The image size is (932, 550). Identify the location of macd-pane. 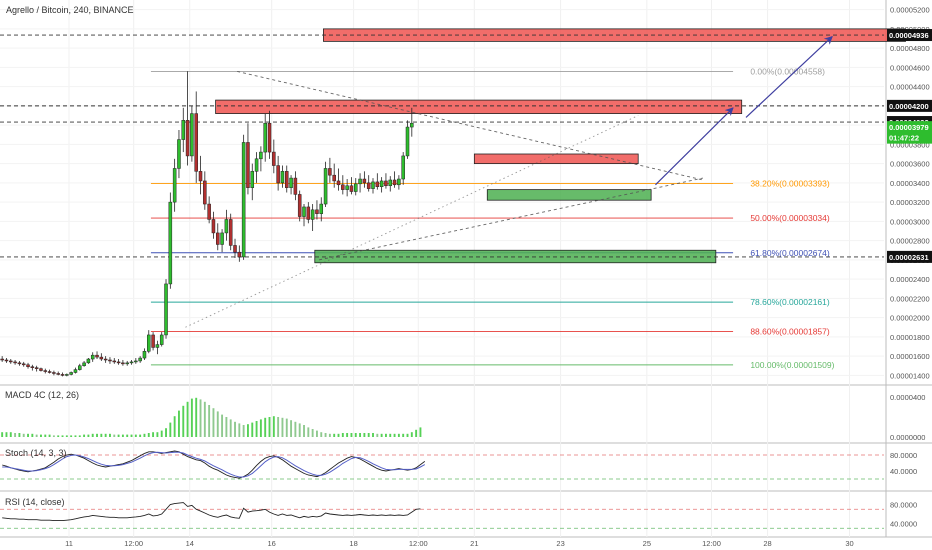
(211, 417).